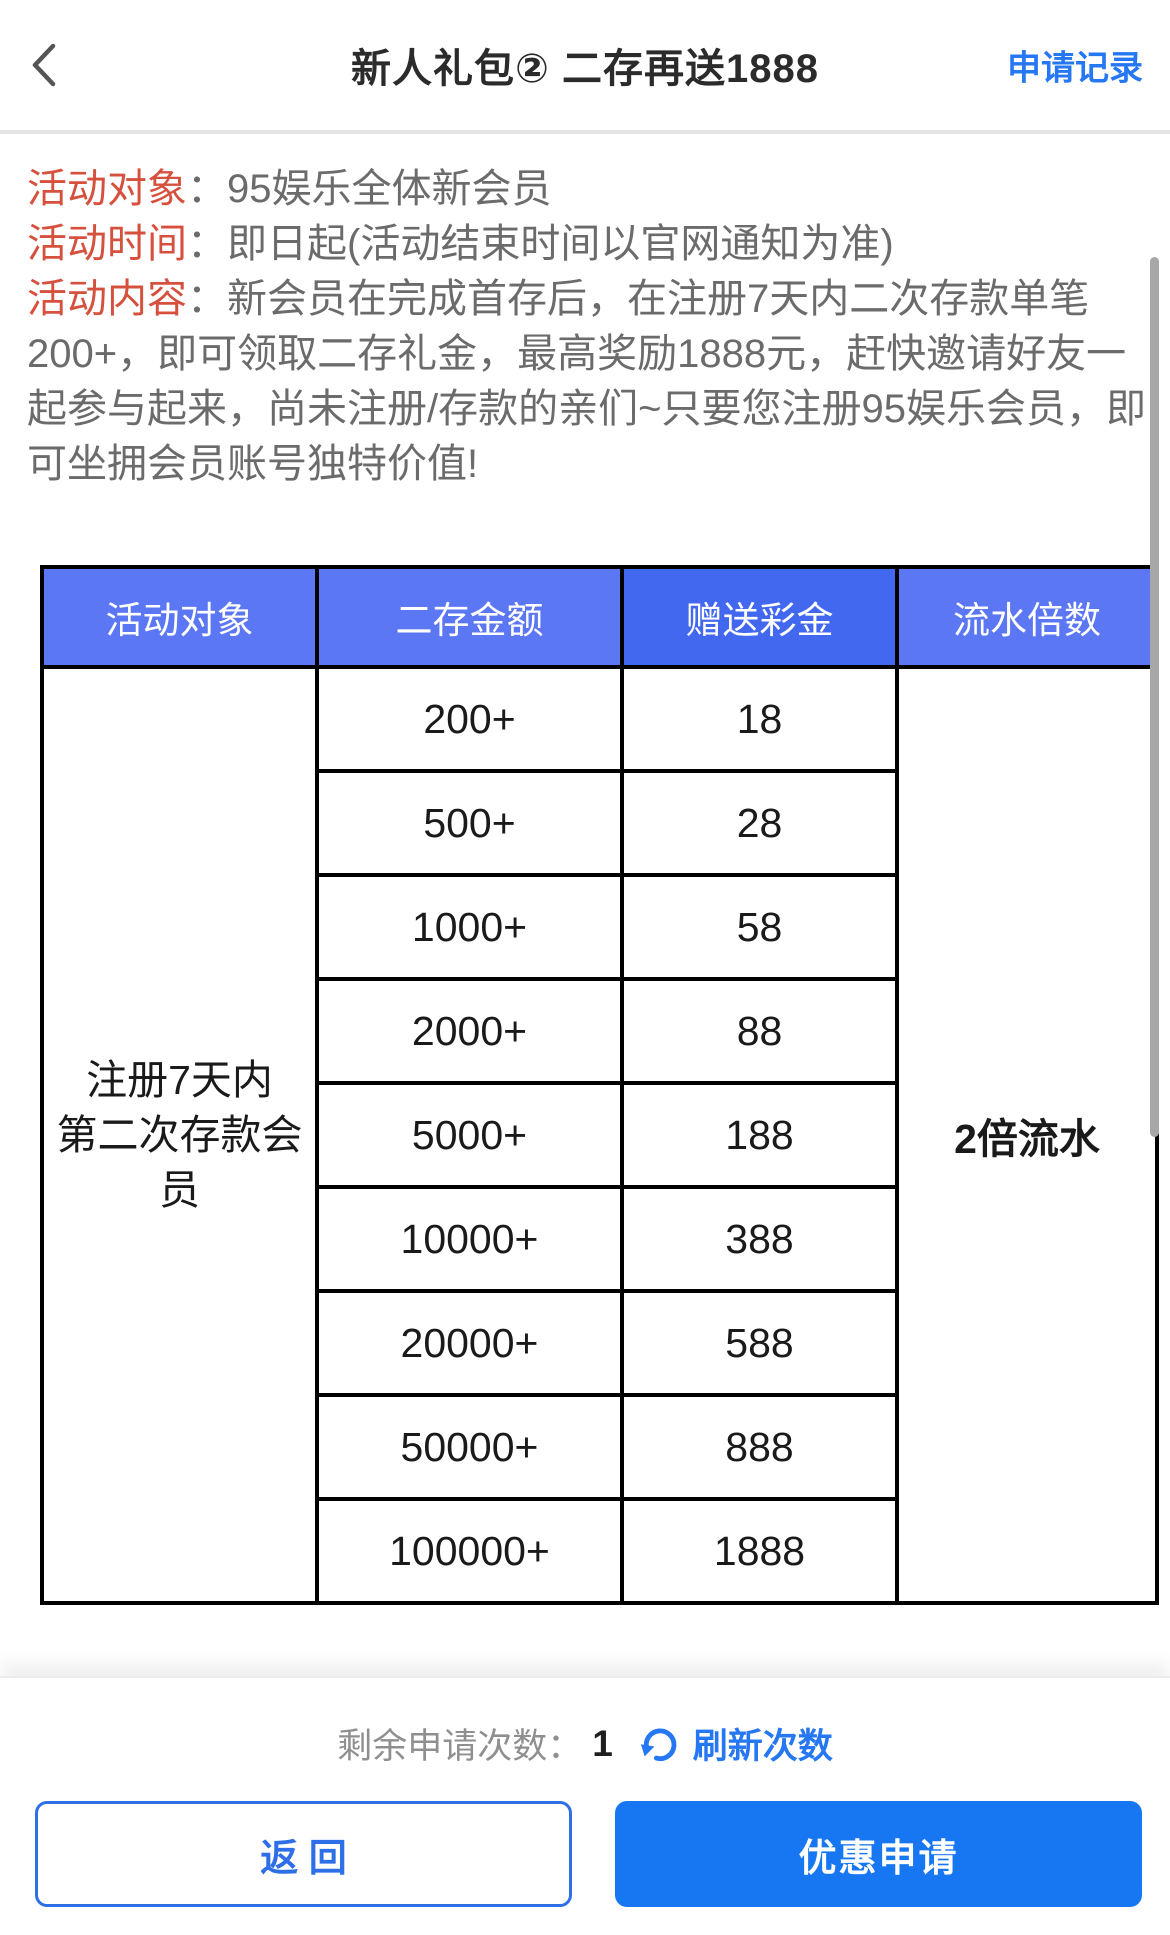 This screenshot has height=1935, width=1170. I want to click on table-row: 100000+ 1888, so click(599, 1551).